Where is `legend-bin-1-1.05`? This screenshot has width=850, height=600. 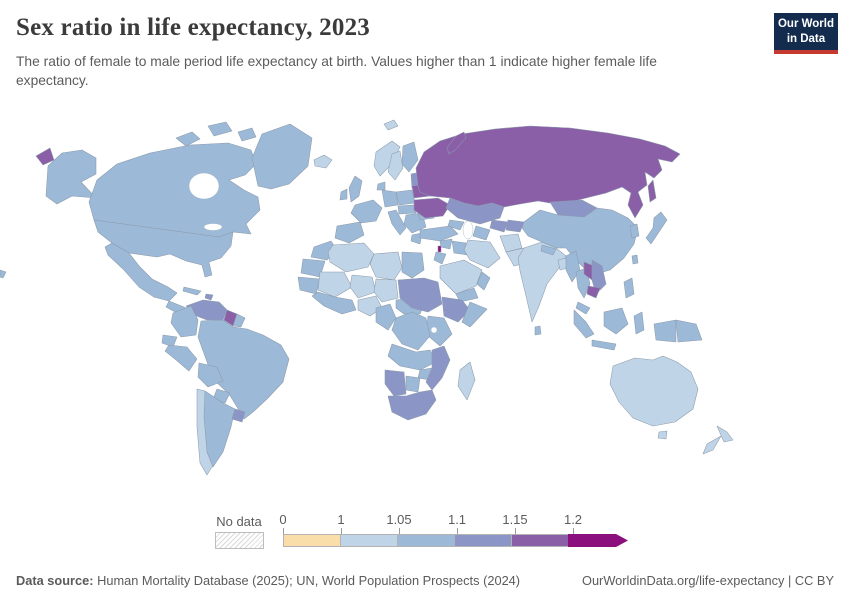 legend-bin-1-1.05 is located at coordinates (369, 540).